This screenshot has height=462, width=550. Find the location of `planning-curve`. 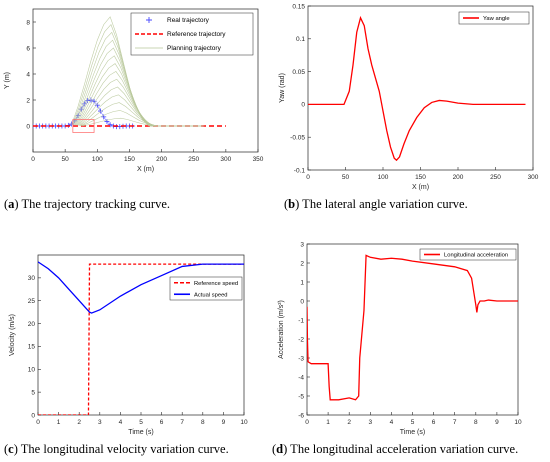

planning-curve is located at coordinates (132, 71).